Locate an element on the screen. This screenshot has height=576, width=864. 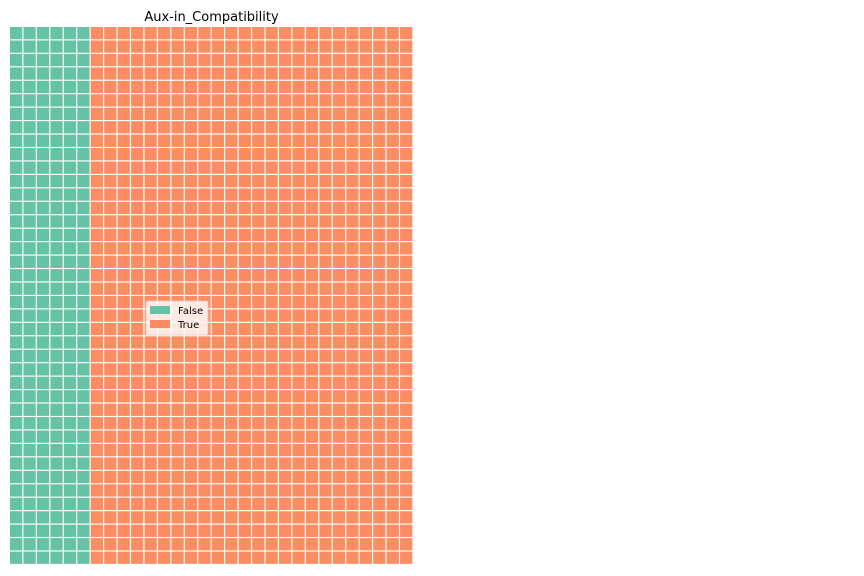
legend-label-true: True is located at coordinates (188, 325).